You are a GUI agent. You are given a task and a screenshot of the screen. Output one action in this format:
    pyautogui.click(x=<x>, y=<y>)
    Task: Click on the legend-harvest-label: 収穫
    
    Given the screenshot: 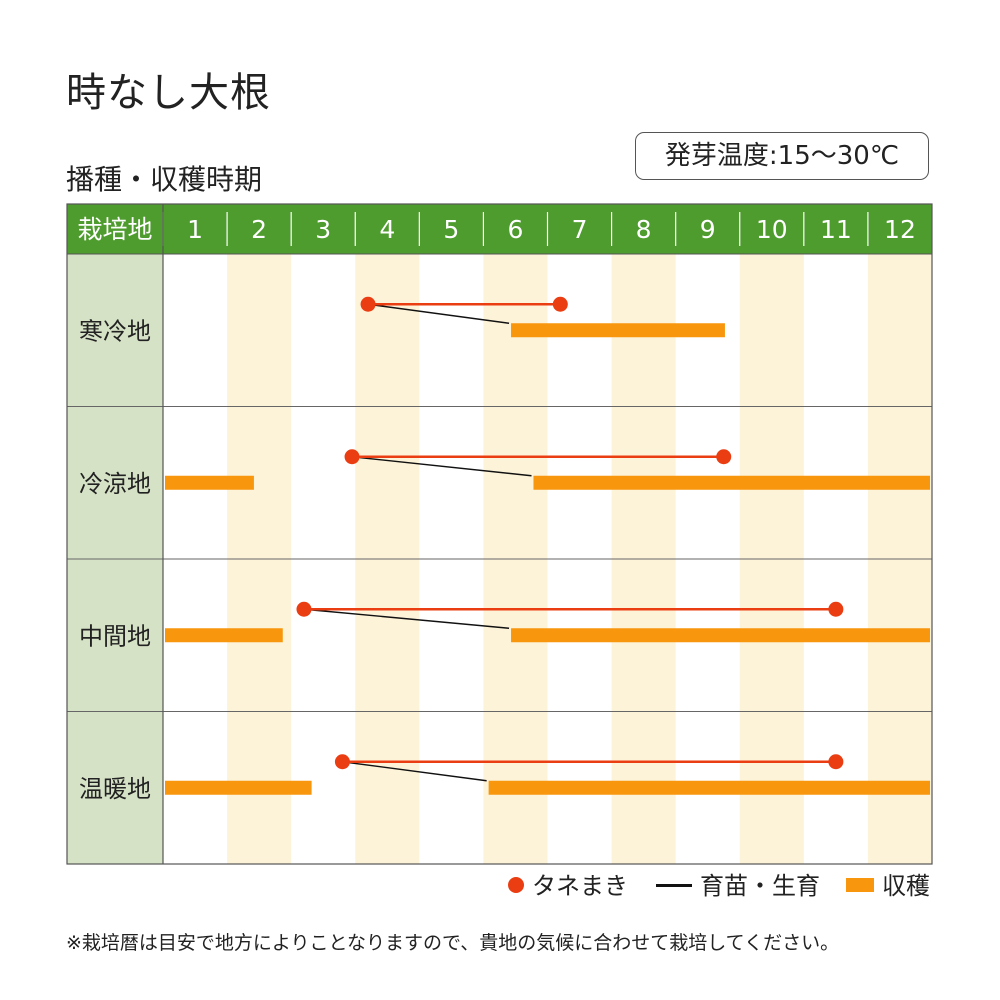 What is the action you would take?
    pyautogui.click(x=906, y=886)
    